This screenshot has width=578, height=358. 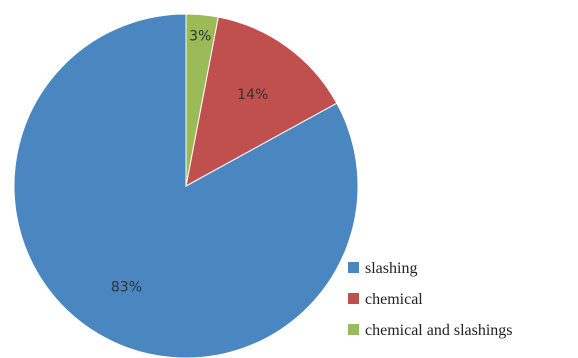 I want to click on legend-label-chemical-and-slashings: chemical and slashings, so click(x=439, y=330).